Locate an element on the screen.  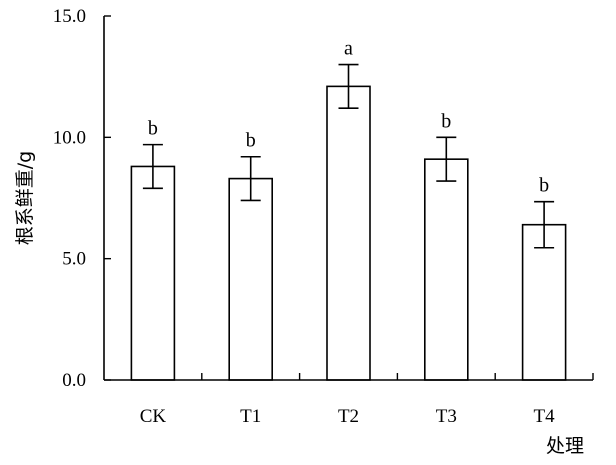
error-bar-t2 is located at coordinates (348, 86).